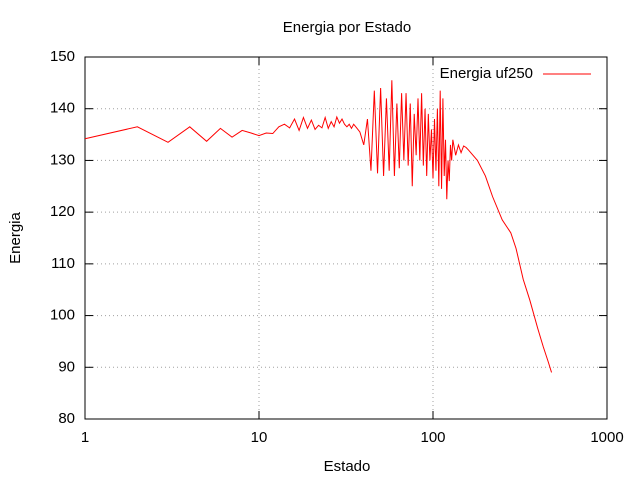 This screenshot has height=485, width=640. Describe the element at coordinates (66, 418) in the screenshot. I see `y-tick-label: 80` at that location.